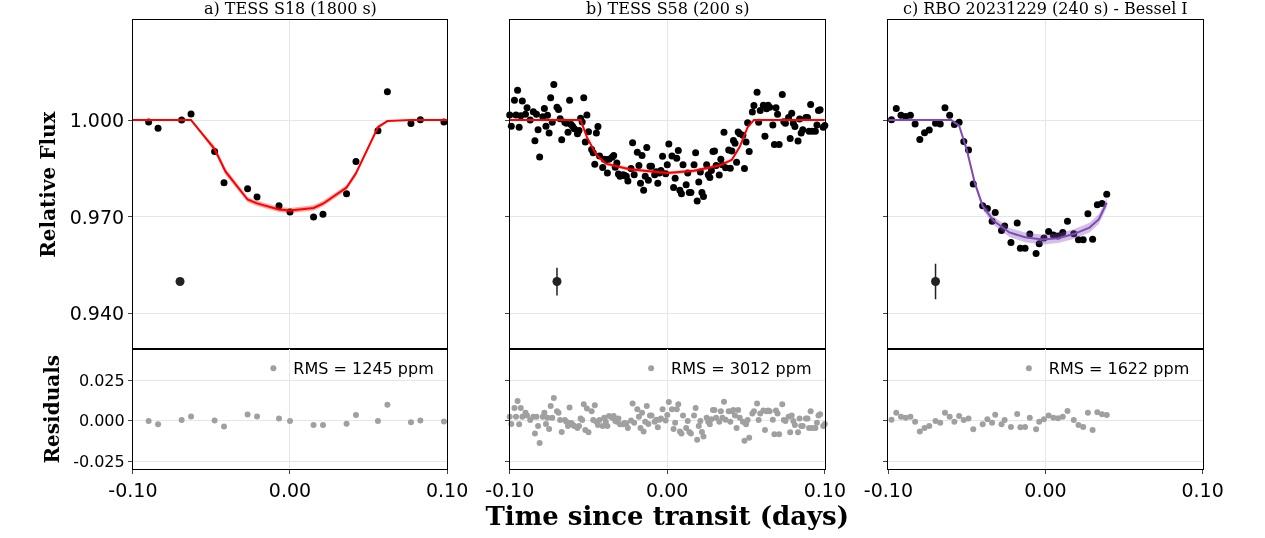  I want to click on chart-title: c) RBO 20231229 (240 s) - Bessel I, so click(1045, 9).